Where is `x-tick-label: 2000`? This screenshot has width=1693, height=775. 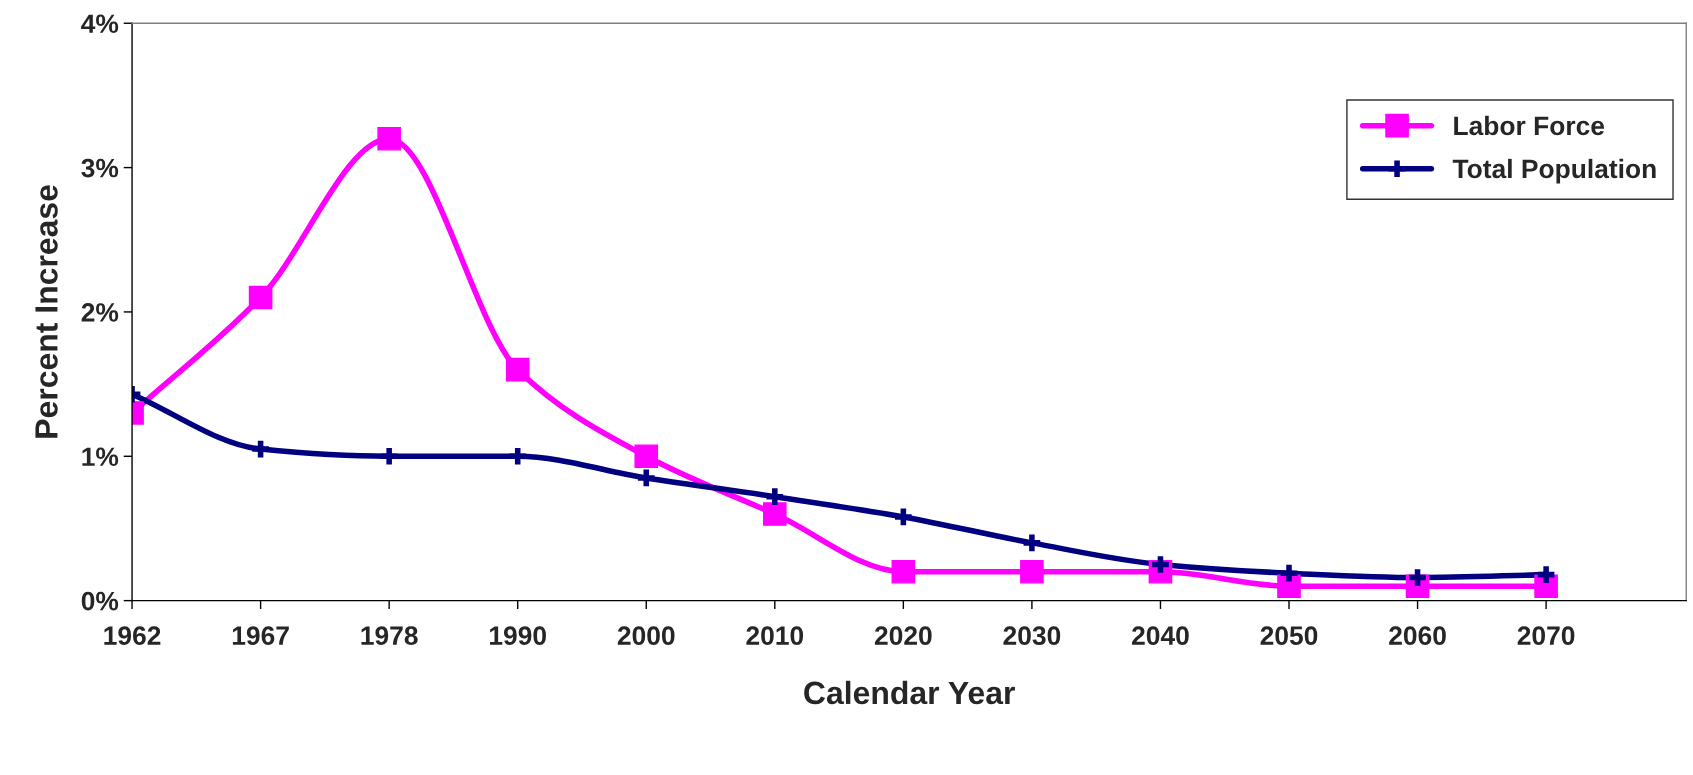 x-tick-label: 2000 is located at coordinates (646, 636).